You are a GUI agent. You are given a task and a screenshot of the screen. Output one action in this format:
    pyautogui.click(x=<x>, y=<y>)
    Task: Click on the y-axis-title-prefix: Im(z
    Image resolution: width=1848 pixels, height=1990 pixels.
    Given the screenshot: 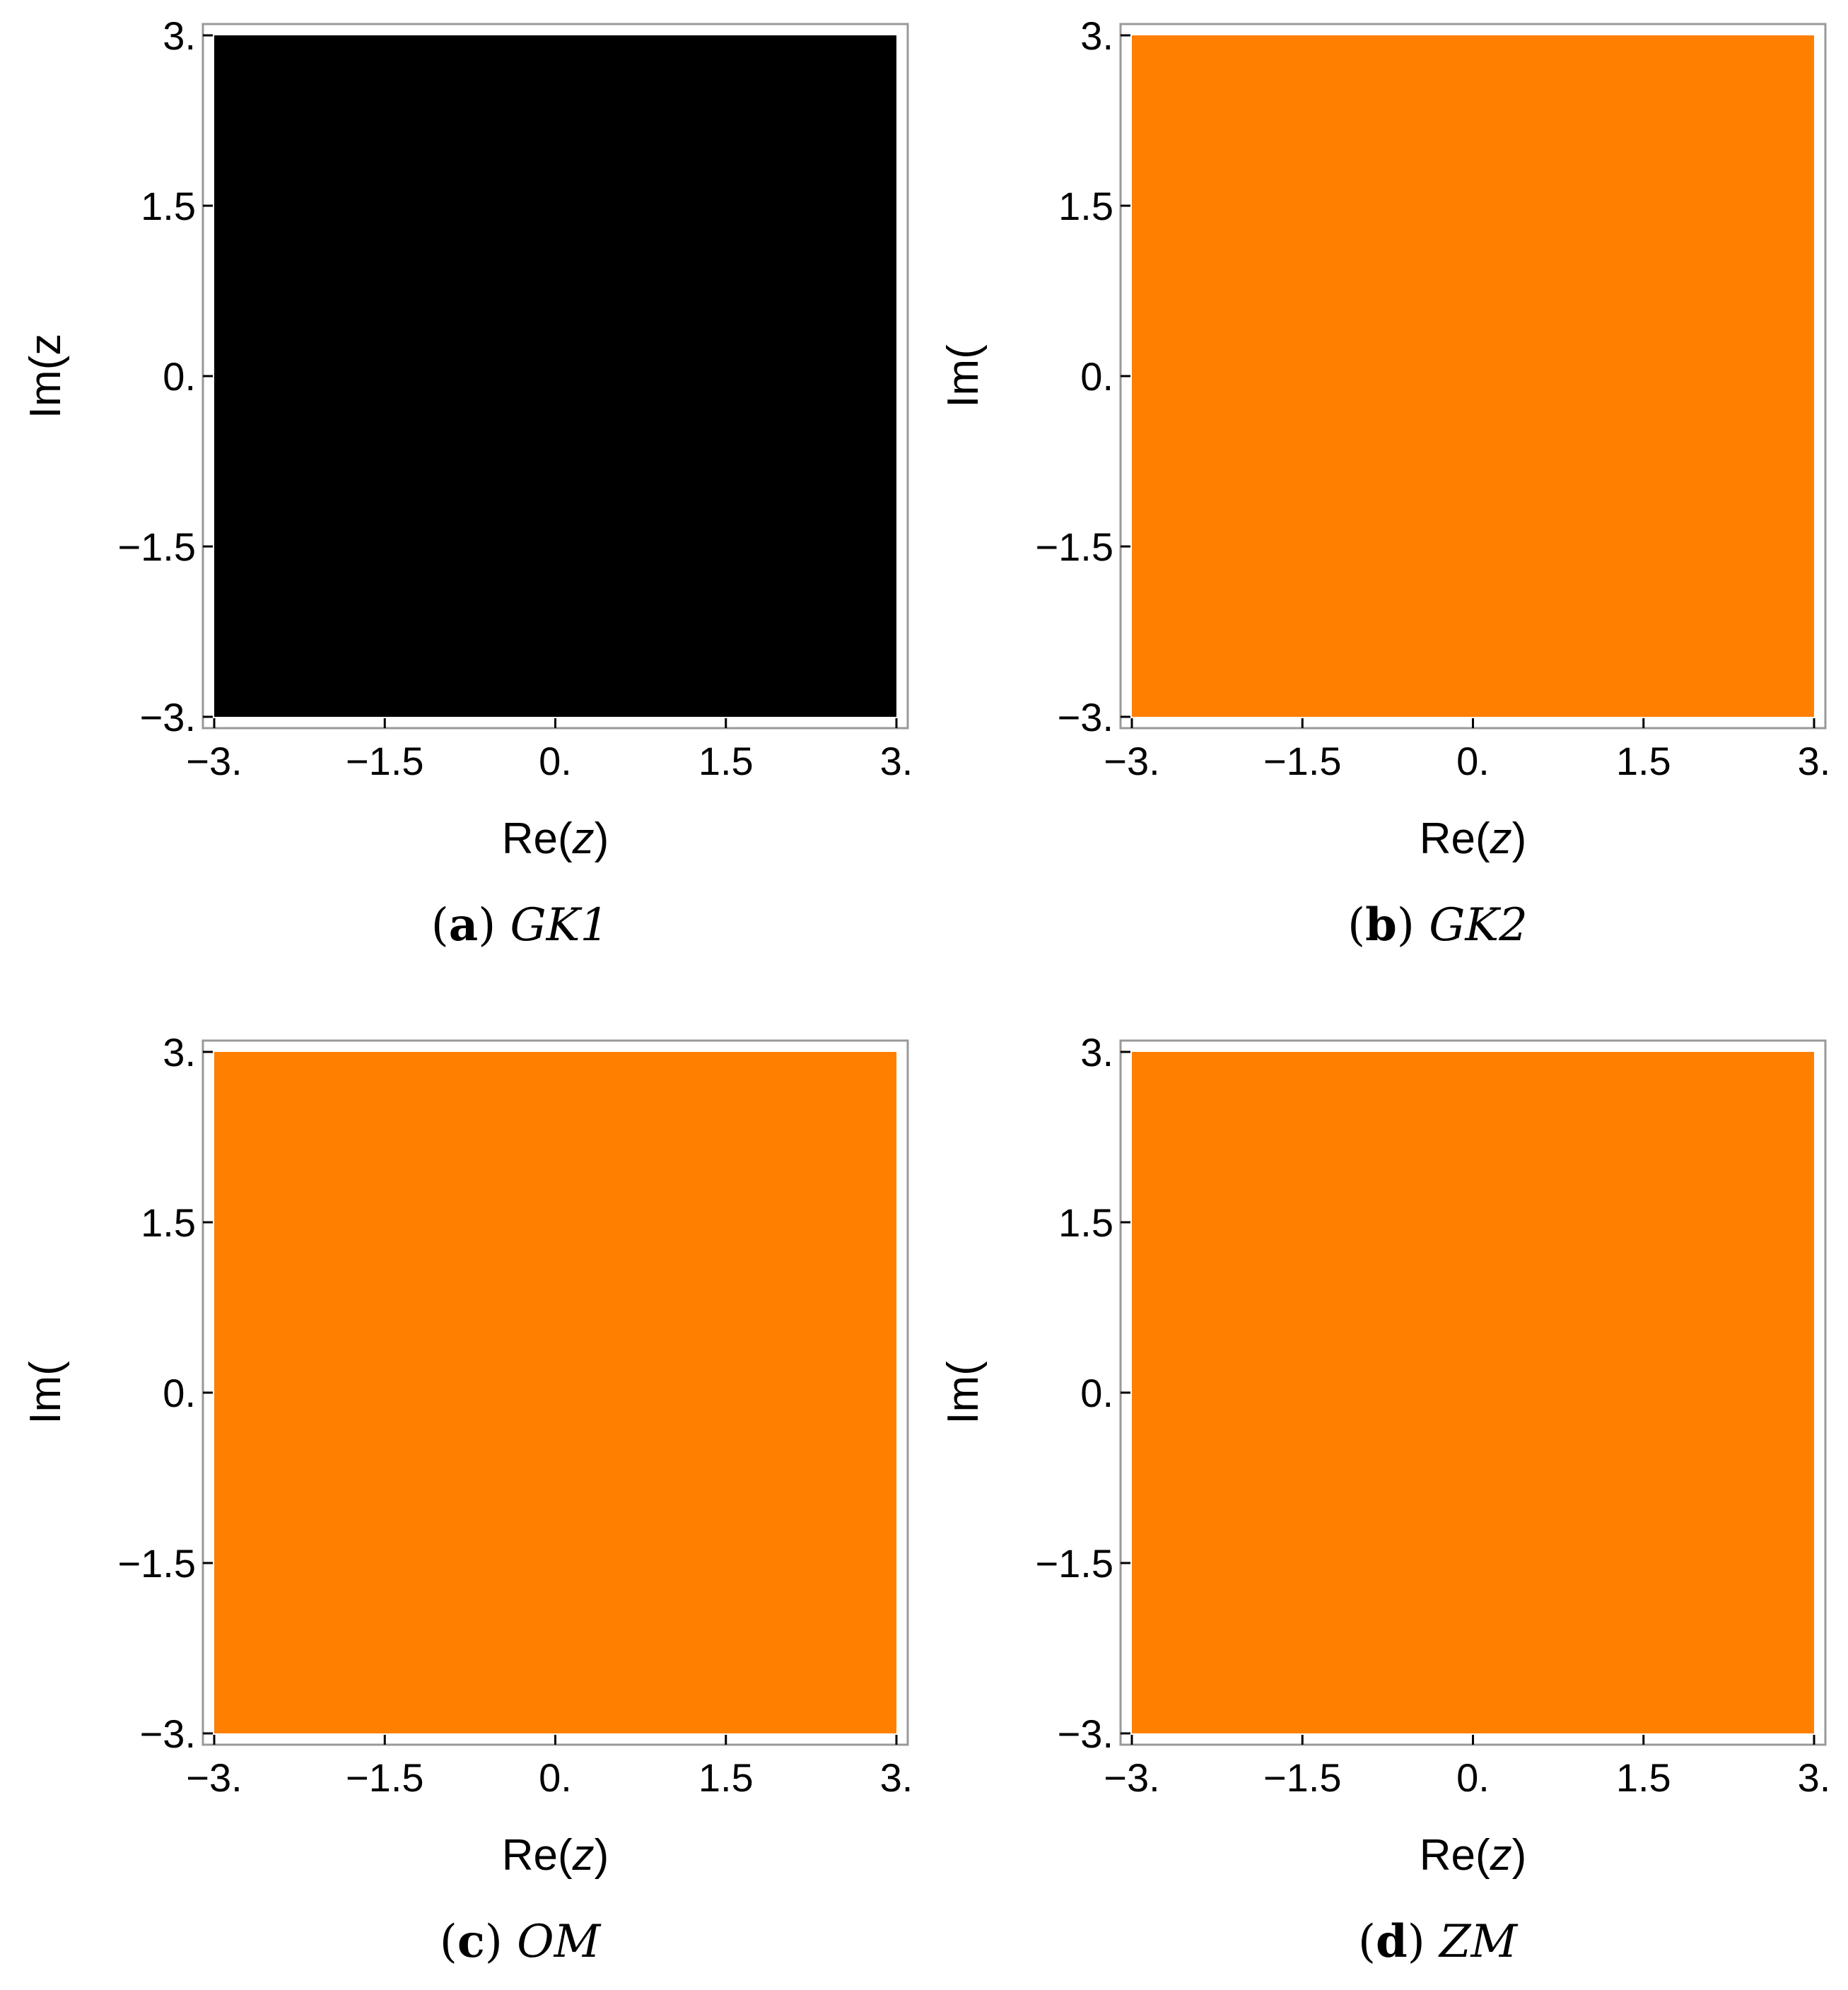 What is the action you would take?
    pyautogui.click(x=45, y=376)
    